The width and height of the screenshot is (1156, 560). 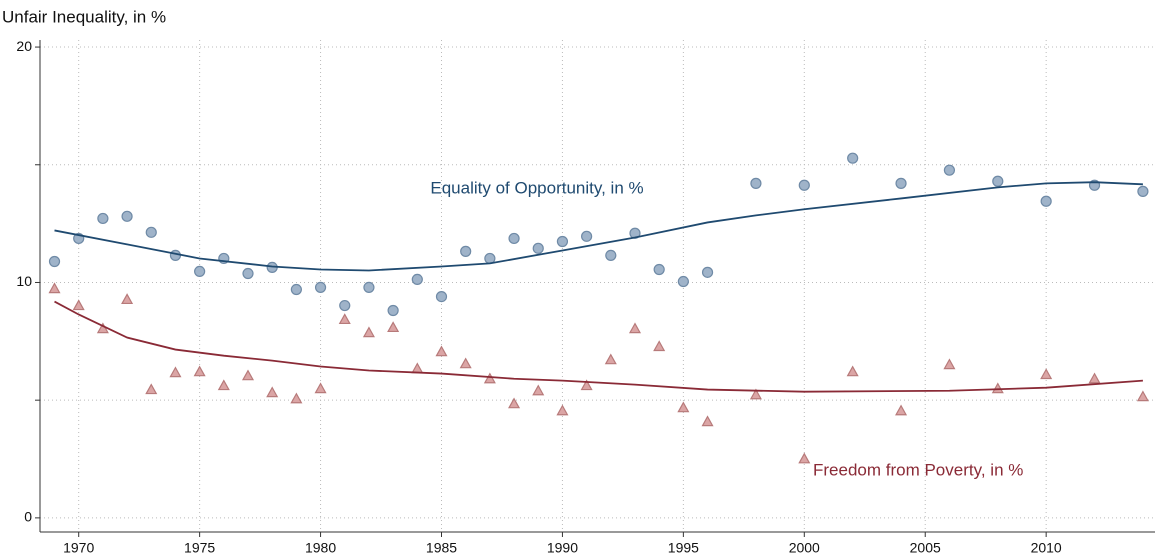 I want to click on x-tick-label: 1985, so click(x=441, y=548).